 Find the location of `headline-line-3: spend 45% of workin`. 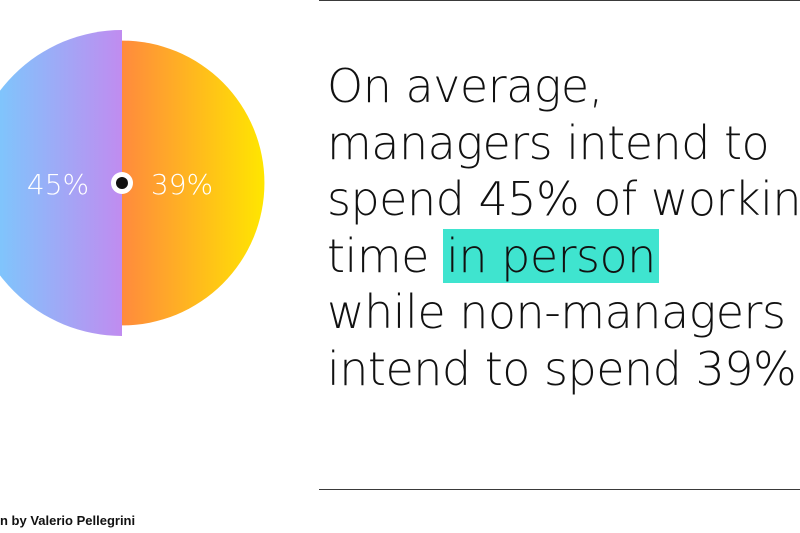

headline-line-3: spend 45% of workin is located at coordinates (563, 199).